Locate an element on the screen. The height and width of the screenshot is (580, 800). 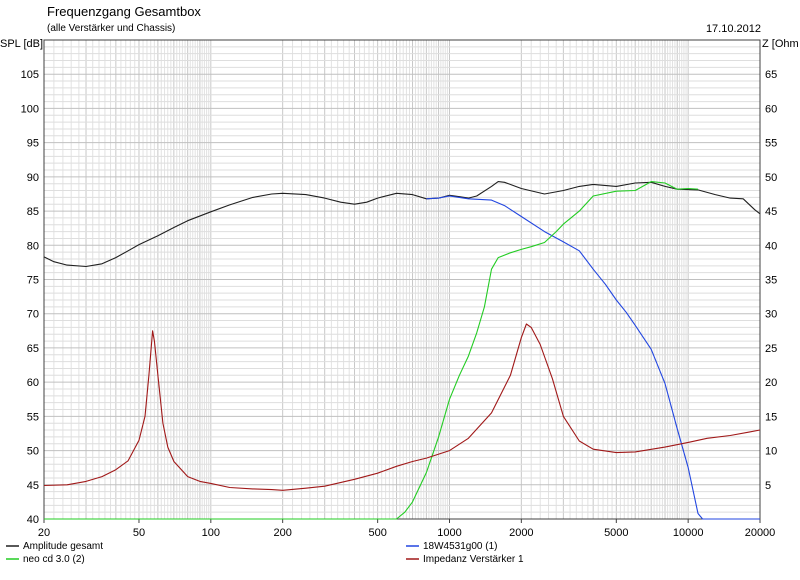
y-tick-label-right: 50 is located at coordinates (771, 178).